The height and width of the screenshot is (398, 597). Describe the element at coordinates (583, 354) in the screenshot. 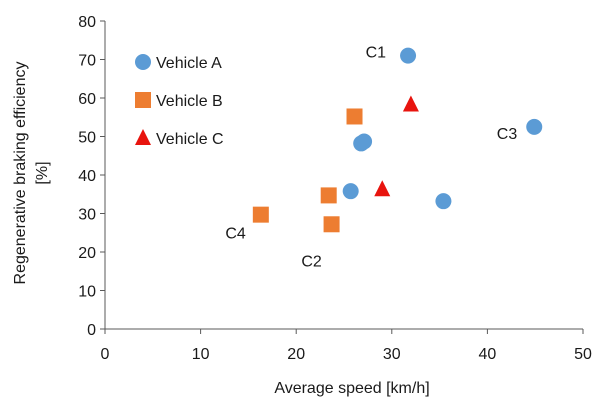

I see `x-tick-label: 50` at that location.